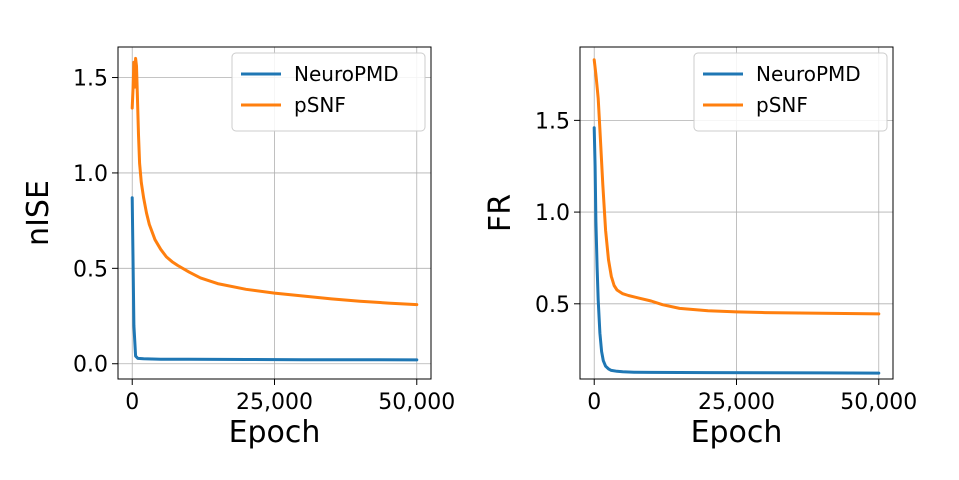 Image resolution: width=959 pixels, height=480 pixels. Describe the element at coordinates (274, 279) in the screenshot. I see `series-line-neuropmd` at that location.